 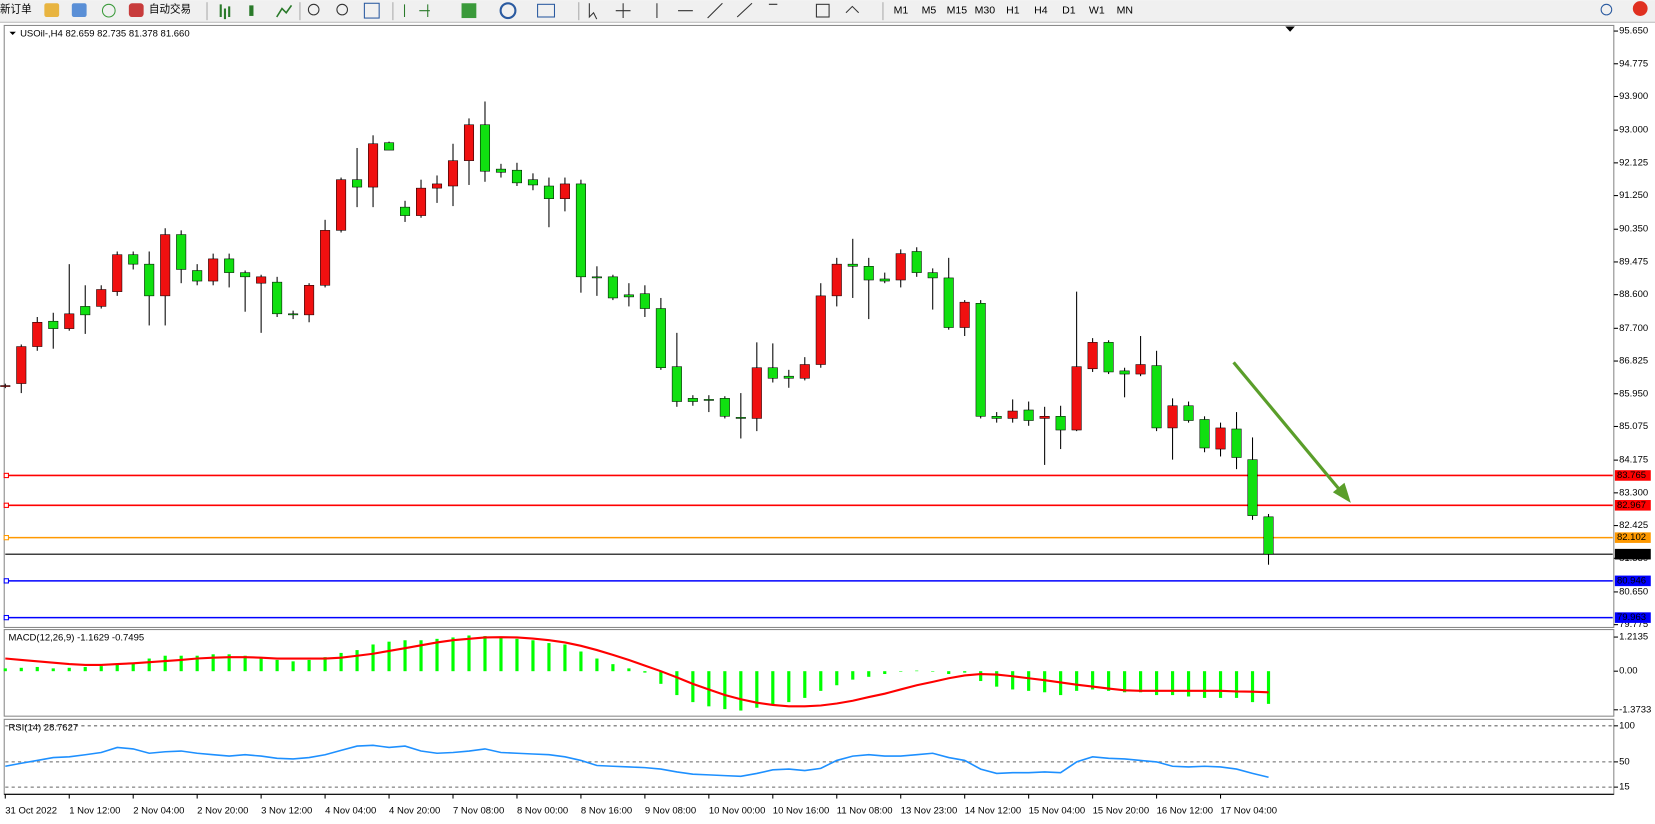 I want to click on autotrade-icon, so click(x=136, y=10).